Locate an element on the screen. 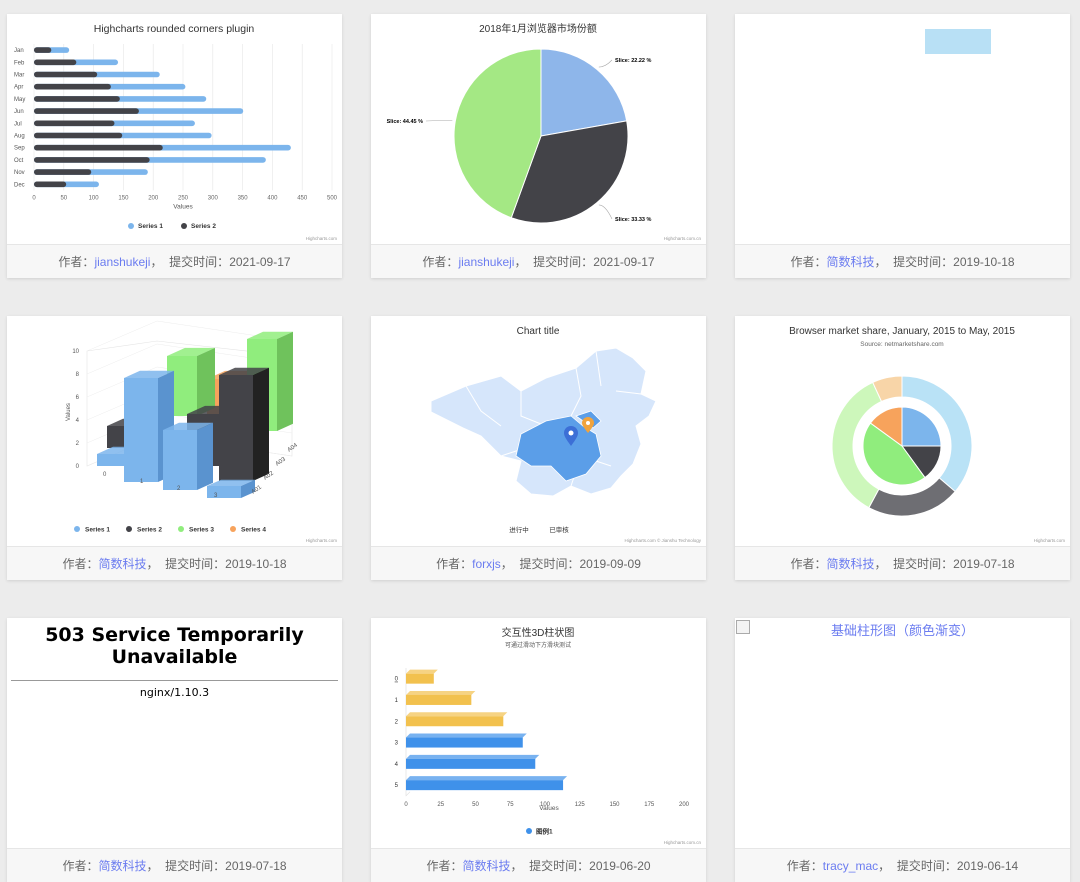 Image resolution: width=1080 pixels, height=882 pixels. card-meta: 作者：jianshukeji， 提交时间：2021-09-17 is located at coordinates (174, 261).